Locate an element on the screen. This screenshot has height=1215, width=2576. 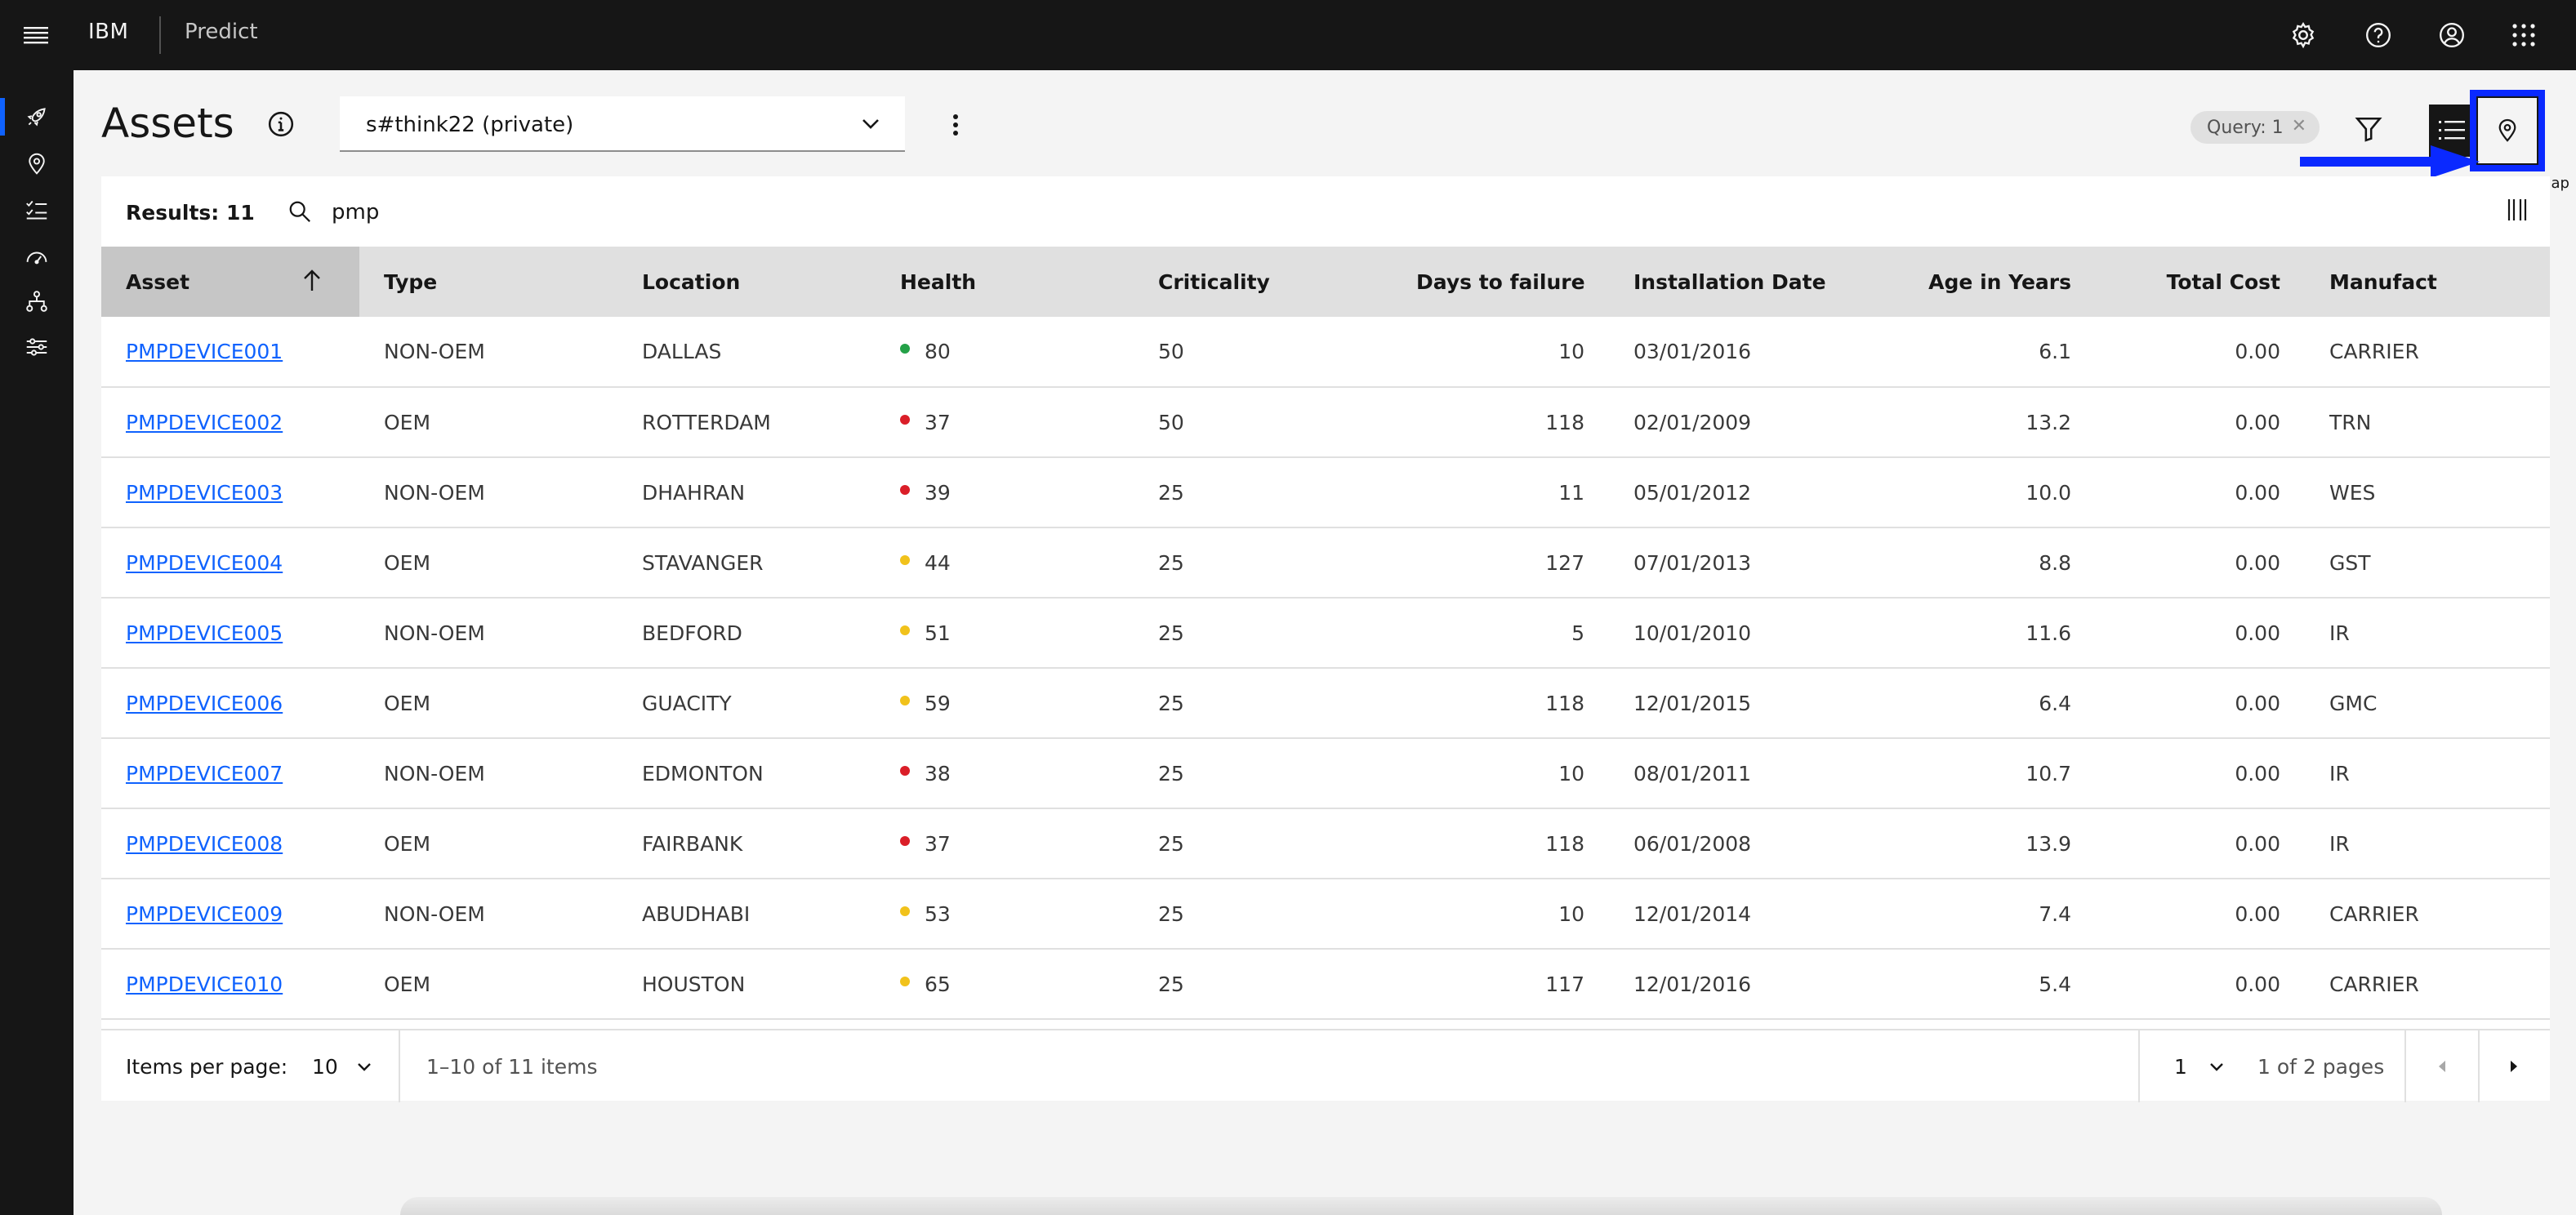
hierarchy-icon is located at coordinates (37, 301).